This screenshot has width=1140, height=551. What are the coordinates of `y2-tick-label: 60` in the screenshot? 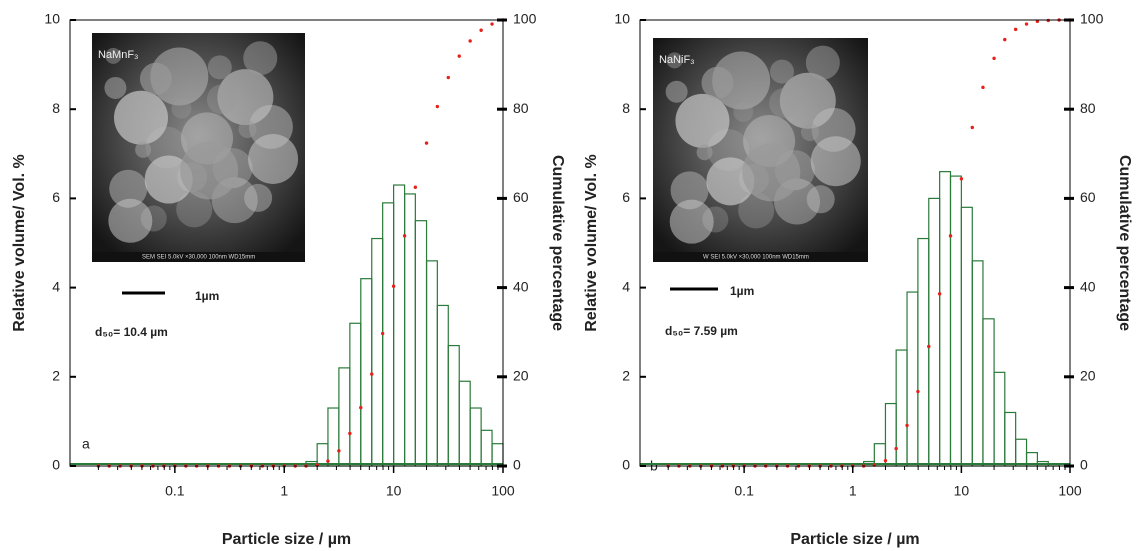 It's located at (521, 197).